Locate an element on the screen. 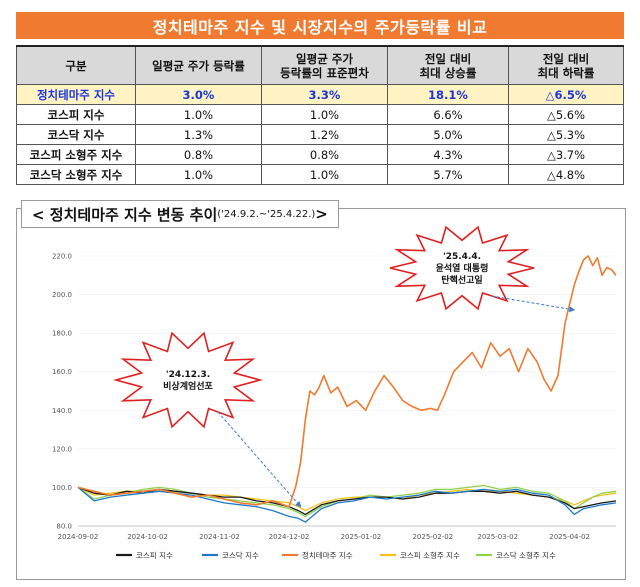  row-label: 코스닥 소형주 지수 is located at coordinates (76, 174).